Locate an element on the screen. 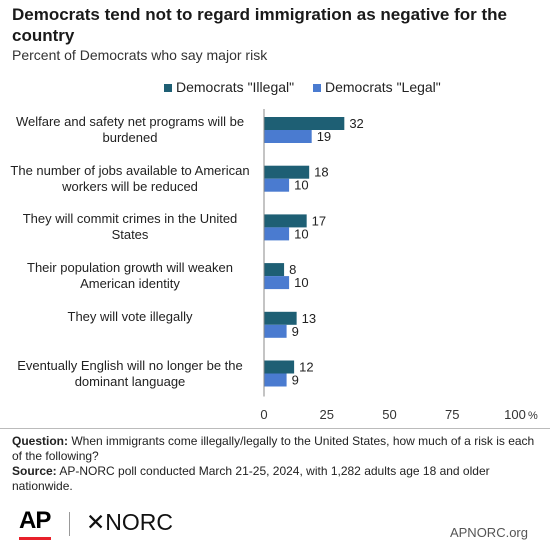  data-label-legal-0: 19 is located at coordinates (324, 136).